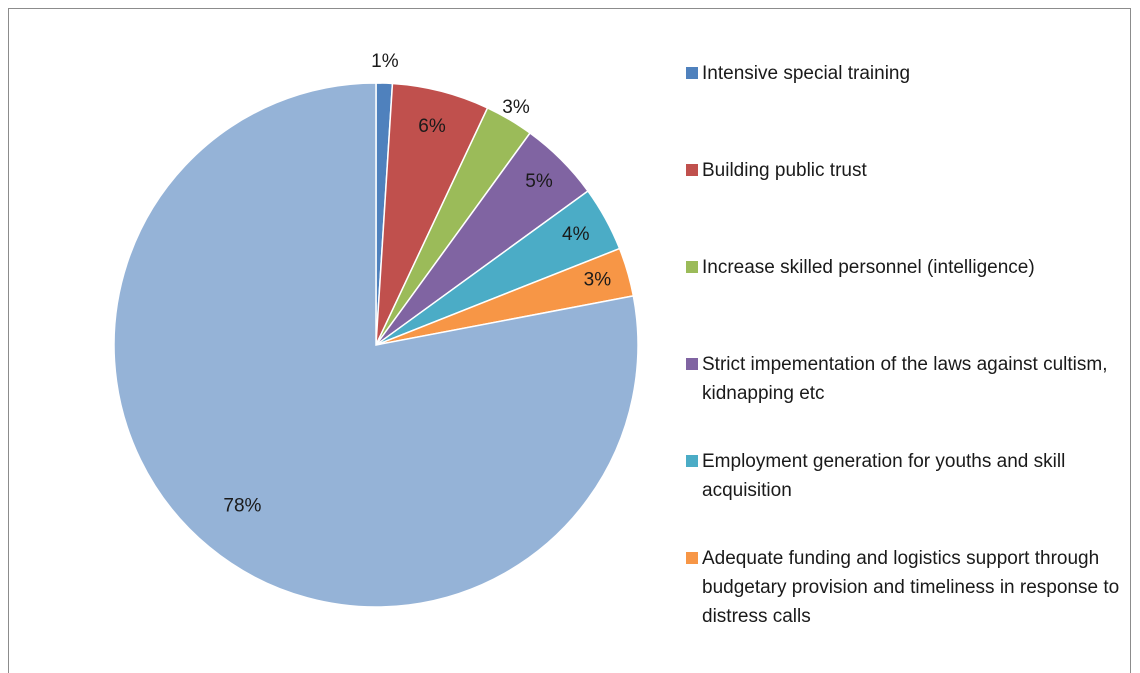 The image size is (1140, 673). What do you see at coordinates (242, 506) in the screenshot?
I see `data-label: 78%` at bounding box center [242, 506].